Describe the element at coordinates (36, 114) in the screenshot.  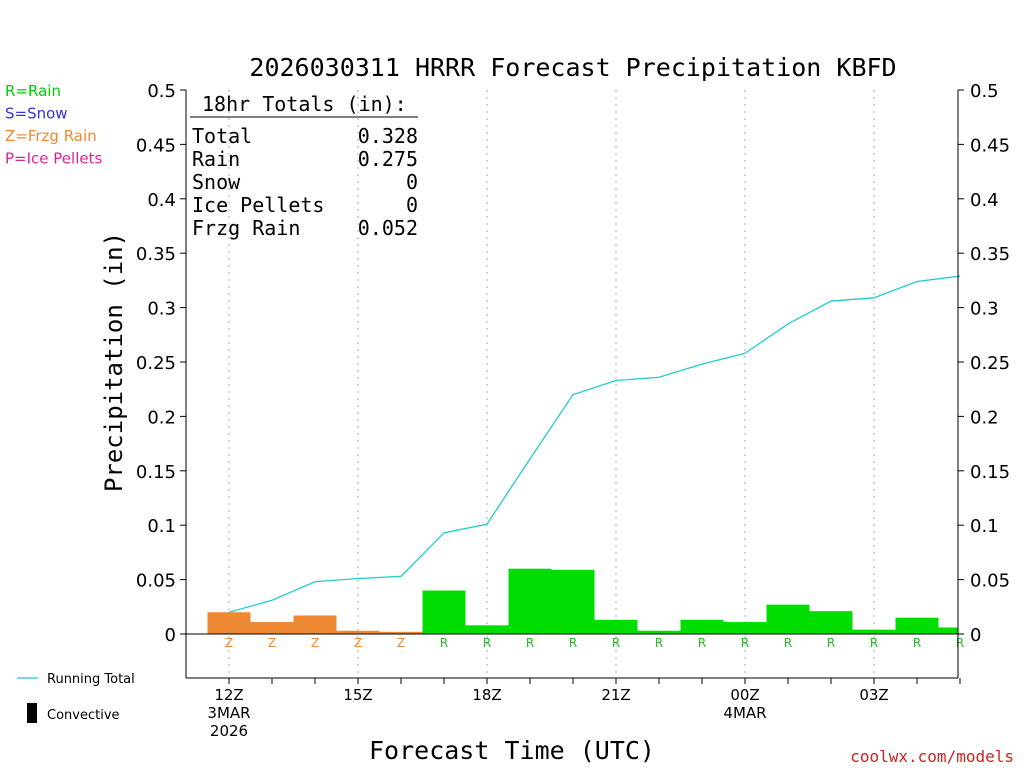
I see `legend-entry: S=Snow` at that location.